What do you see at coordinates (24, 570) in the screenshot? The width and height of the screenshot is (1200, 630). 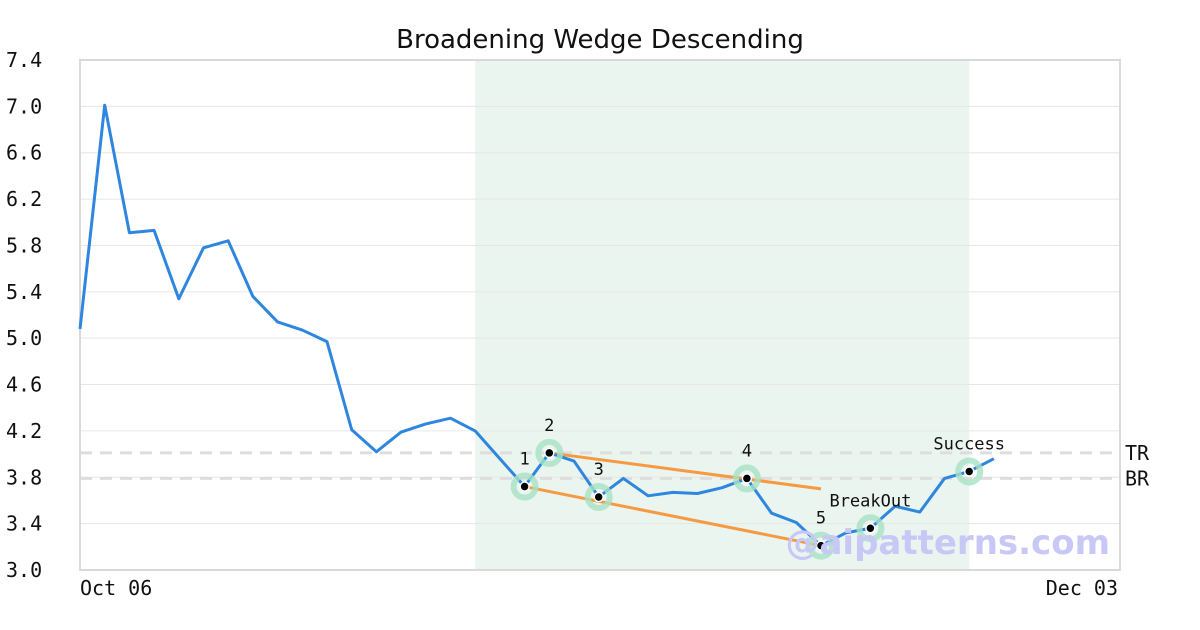 I see `y-tick-label: 3.0` at bounding box center [24, 570].